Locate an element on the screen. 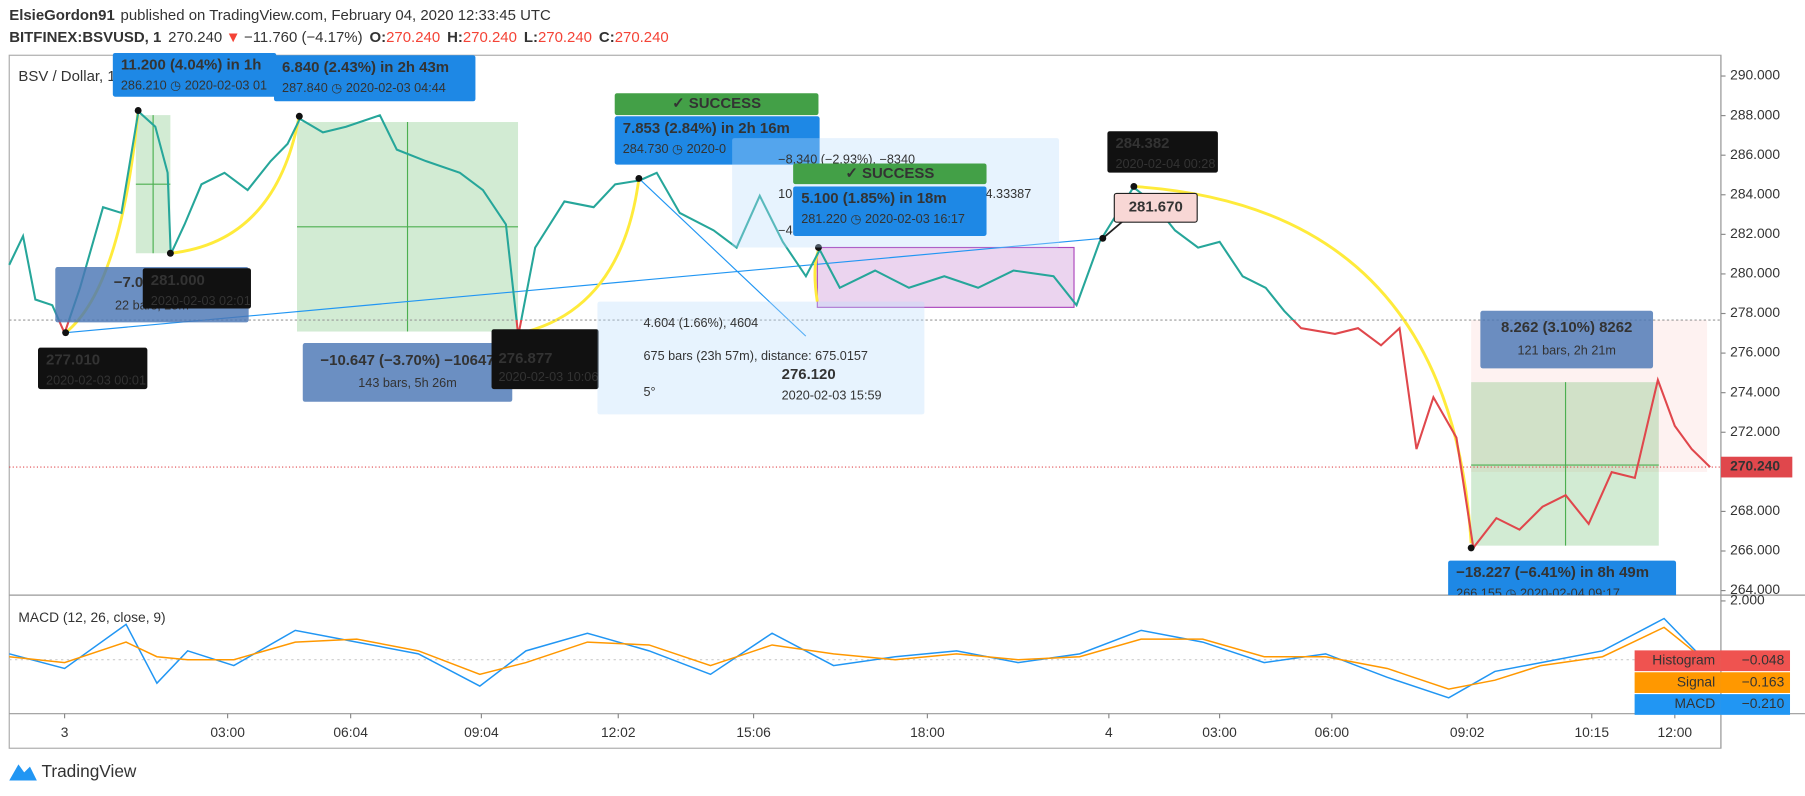  annotation-text: 04.33387 is located at coordinates (1004, 194).